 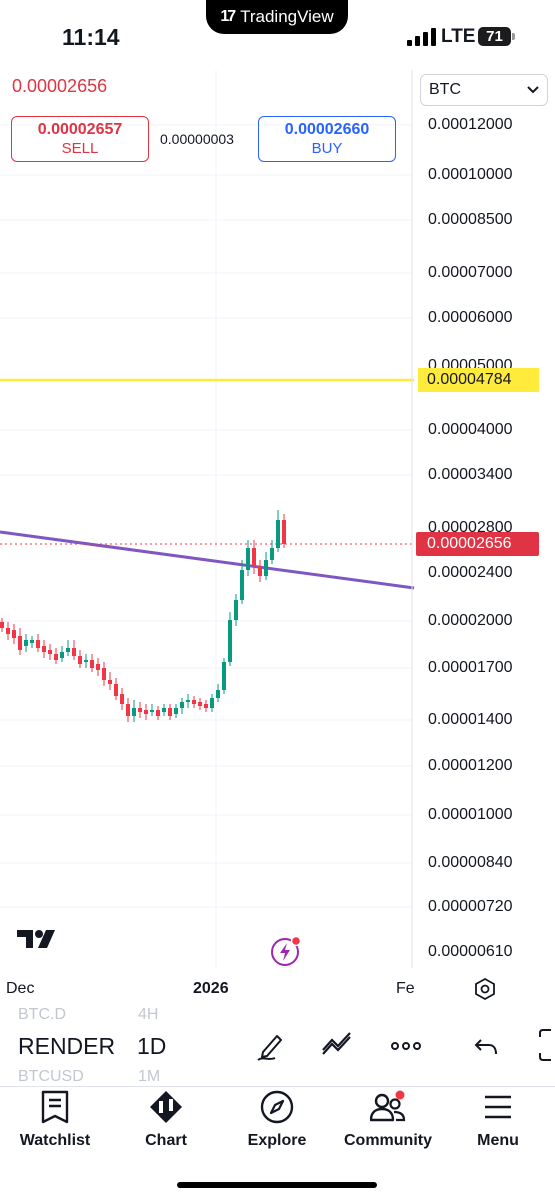 I want to click on buy-label: BUY, so click(x=327, y=148).